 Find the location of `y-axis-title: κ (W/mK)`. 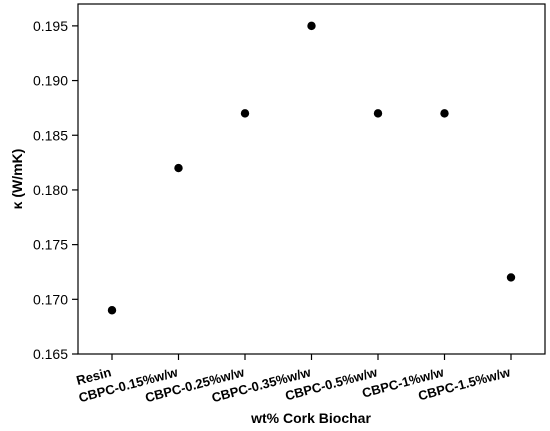

y-axis-title: κ (W/mK) is located at coordinates (17, 179).